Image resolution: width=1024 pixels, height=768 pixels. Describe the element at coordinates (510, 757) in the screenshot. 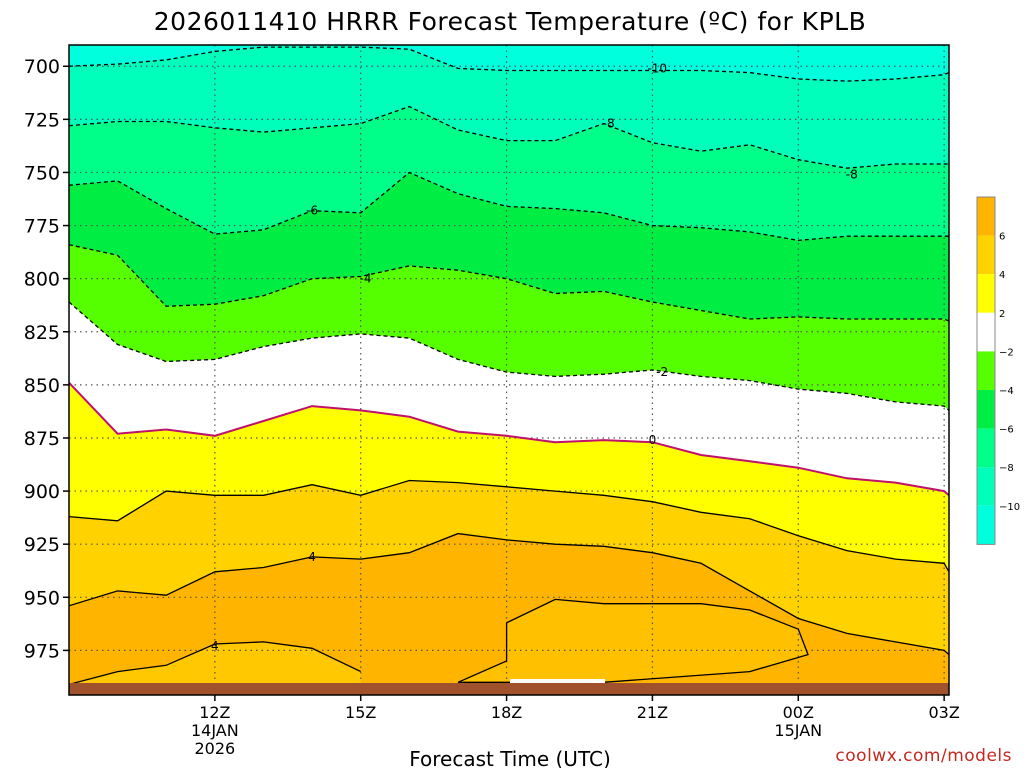

I see `x-axis-label: Forecast Time (UTC)` at that location.